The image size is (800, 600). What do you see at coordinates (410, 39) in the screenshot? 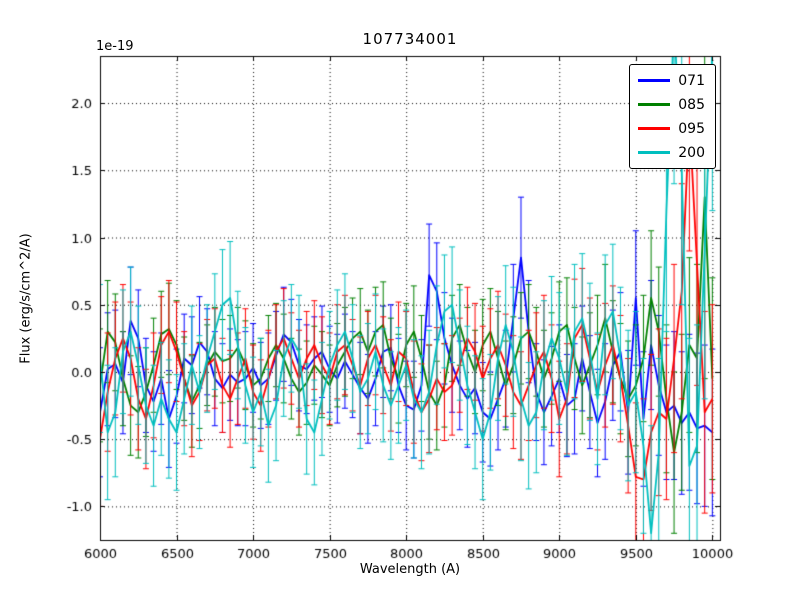
I see `chart-title: 107734001` at bounding box center [410, 39].